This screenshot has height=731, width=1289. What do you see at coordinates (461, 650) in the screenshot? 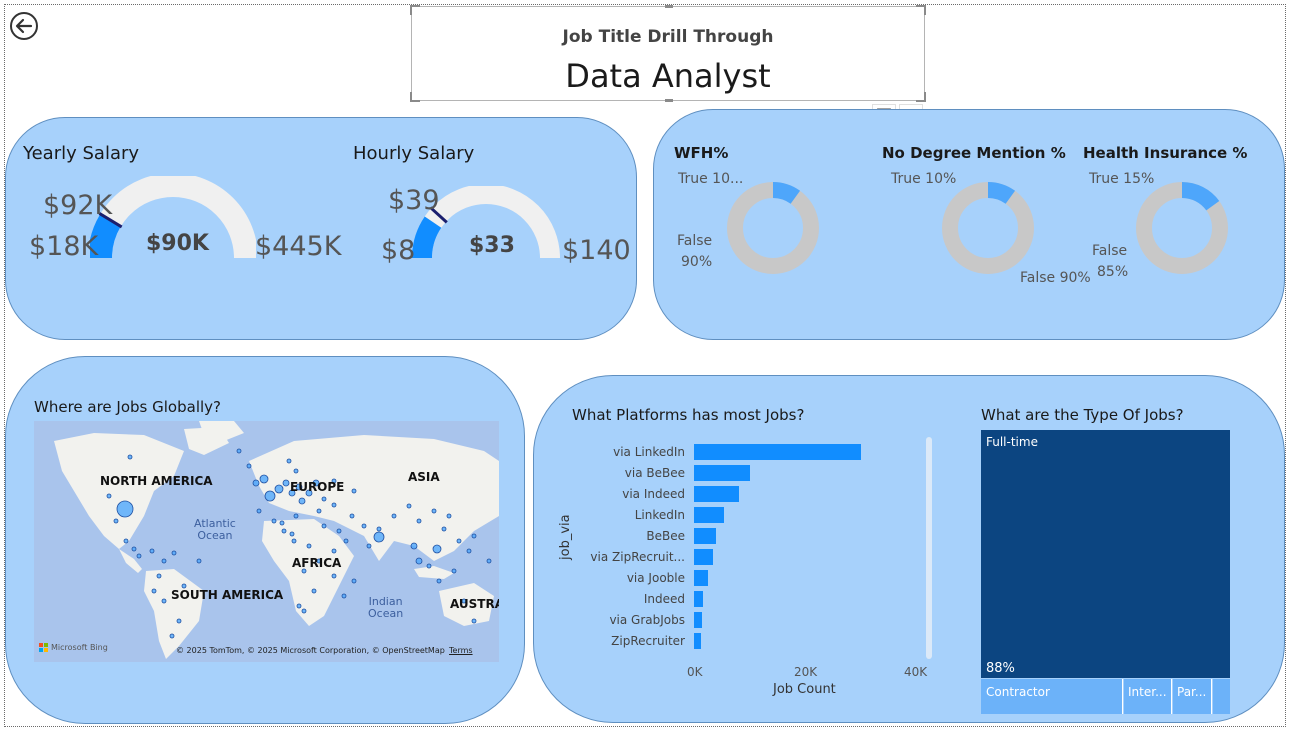
I see `map-terms-link: Terms` at bounding box center [461, 650].